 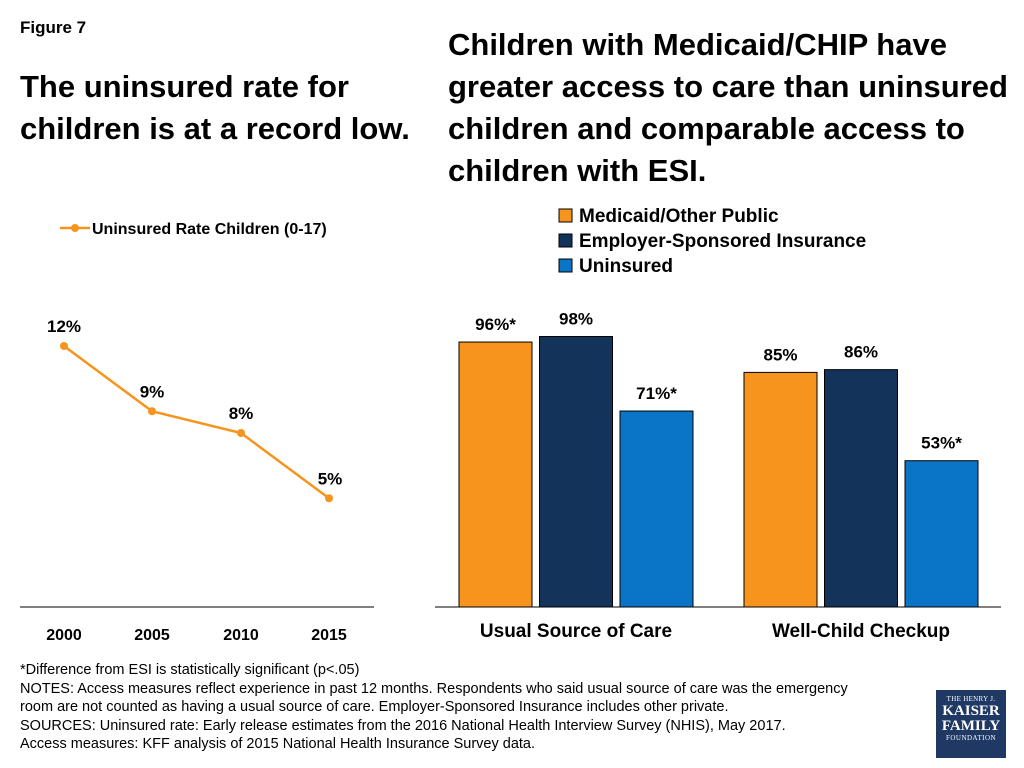 I want to click on line-point-2010, so click(x=241, y=433).